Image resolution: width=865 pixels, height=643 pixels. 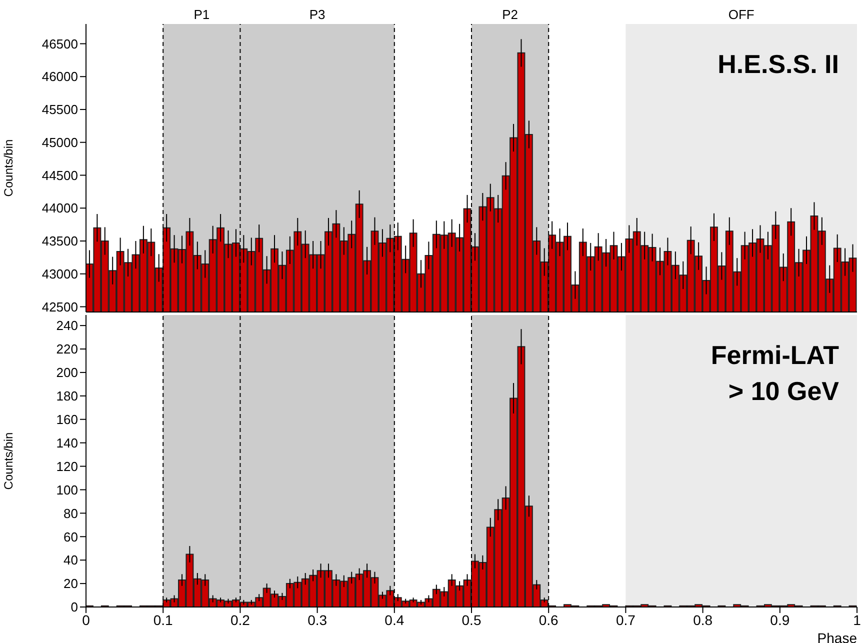 What do you see at coordinates (67, 326) in the screenshot?
I see `y-tick-label: 240` at bounding box center [67, 326].